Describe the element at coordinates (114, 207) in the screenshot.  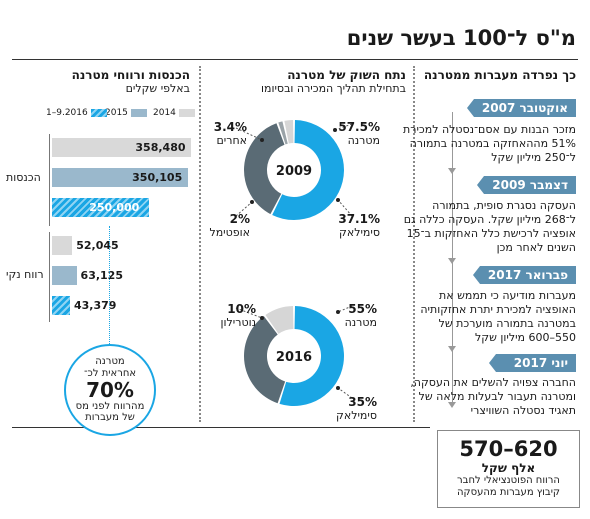
I see `bar-value-label: 250,000` at that location.